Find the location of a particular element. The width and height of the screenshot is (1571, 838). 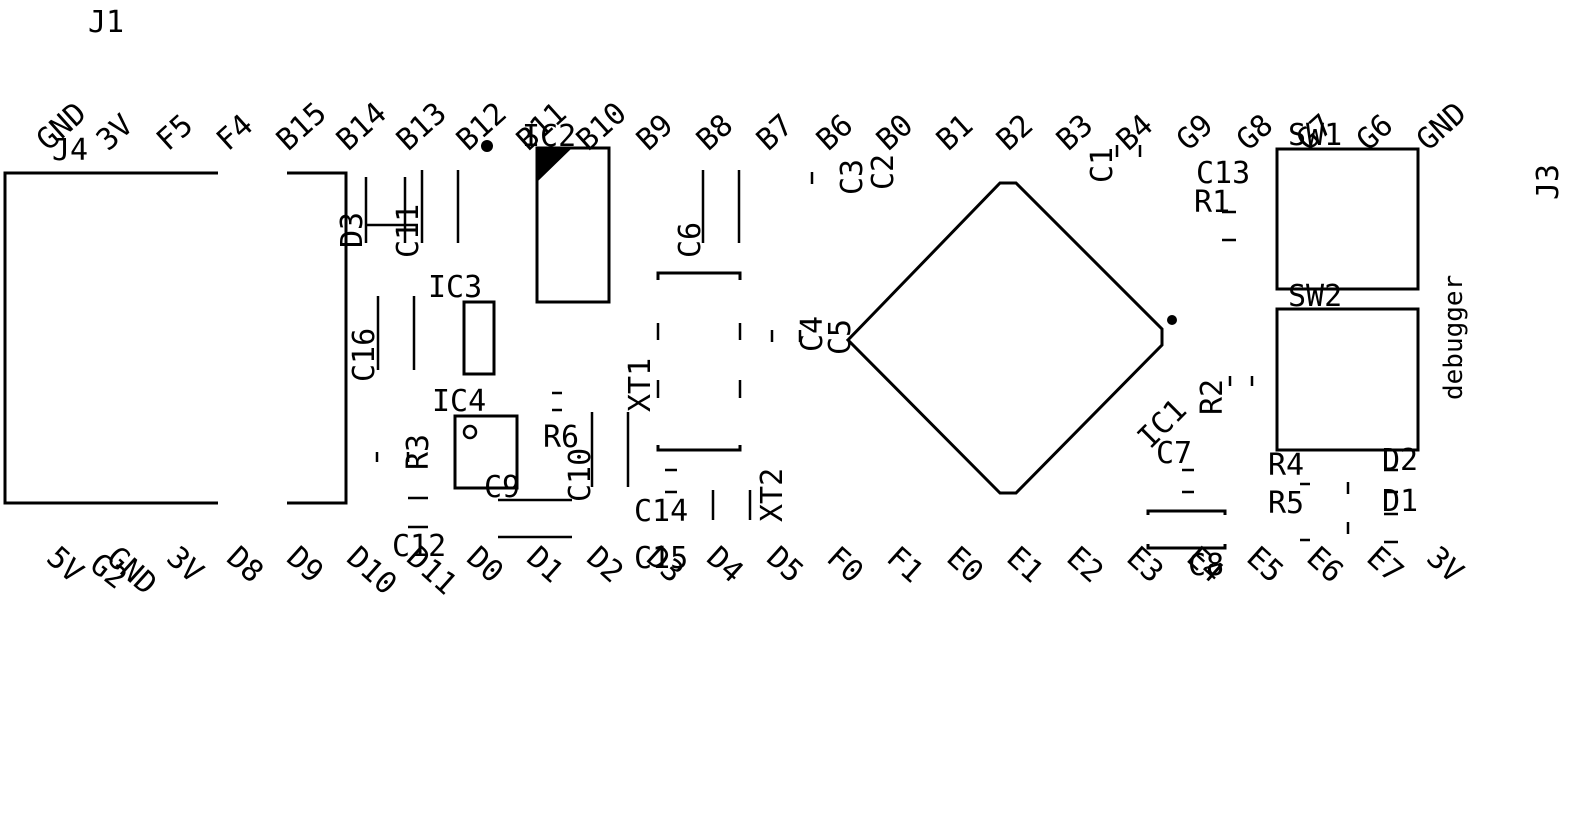

label-debugger: debugger is located at coordinates (1454, 337).